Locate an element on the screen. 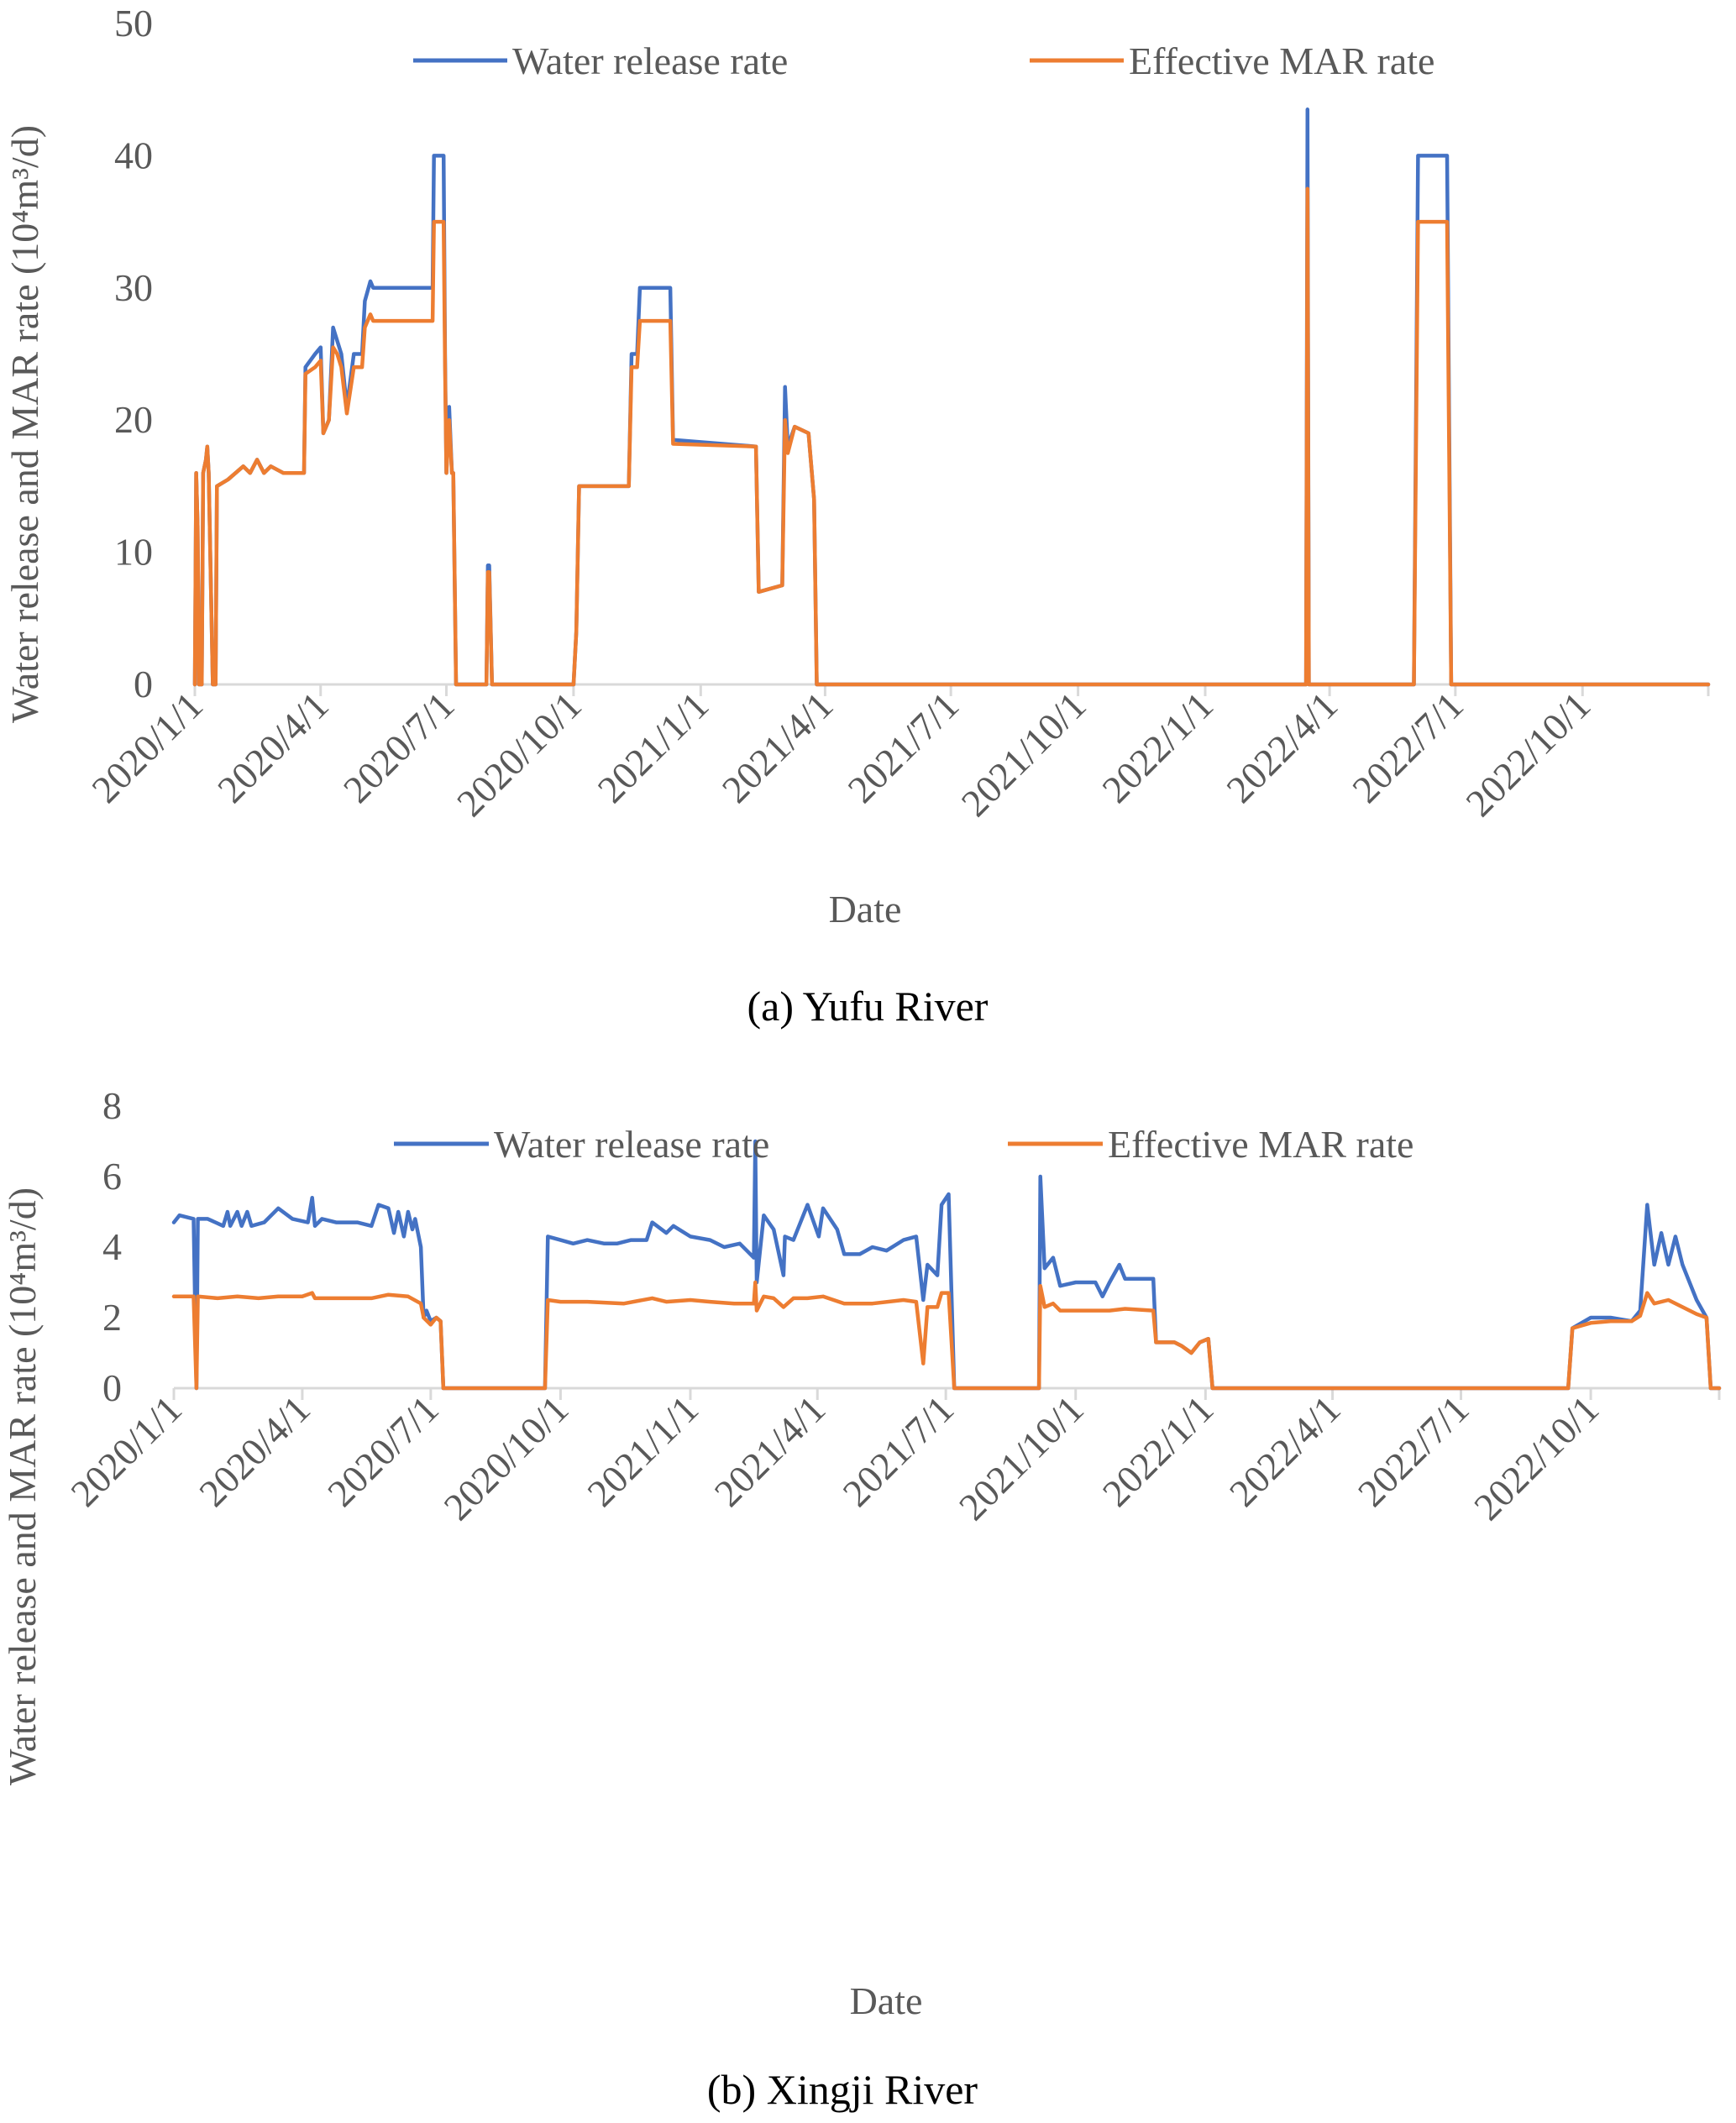  series-line-effective-mar-rate is located at coordinates (946, 1336).